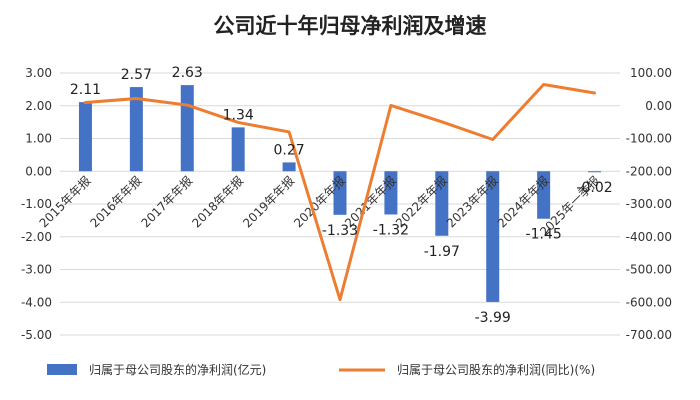 The image size is (700, 400). I want to click on data-label: -1.32, so click(391, 230).